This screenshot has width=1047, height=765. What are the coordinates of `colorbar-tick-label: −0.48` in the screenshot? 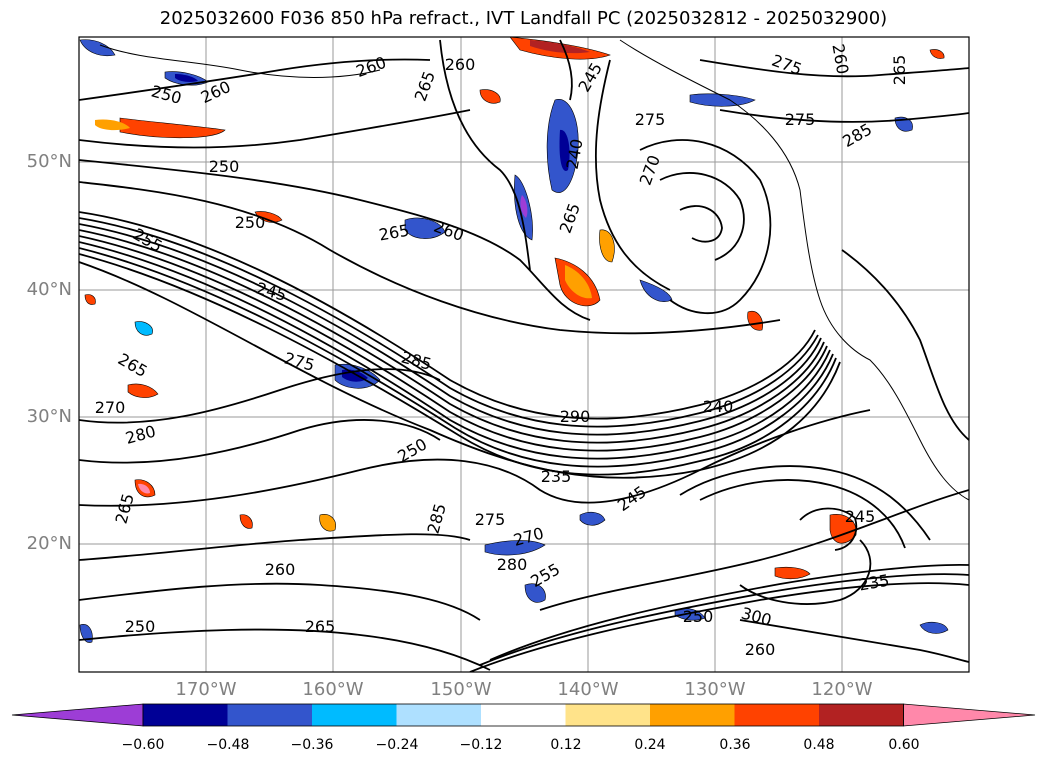 It's located at (228, 745).